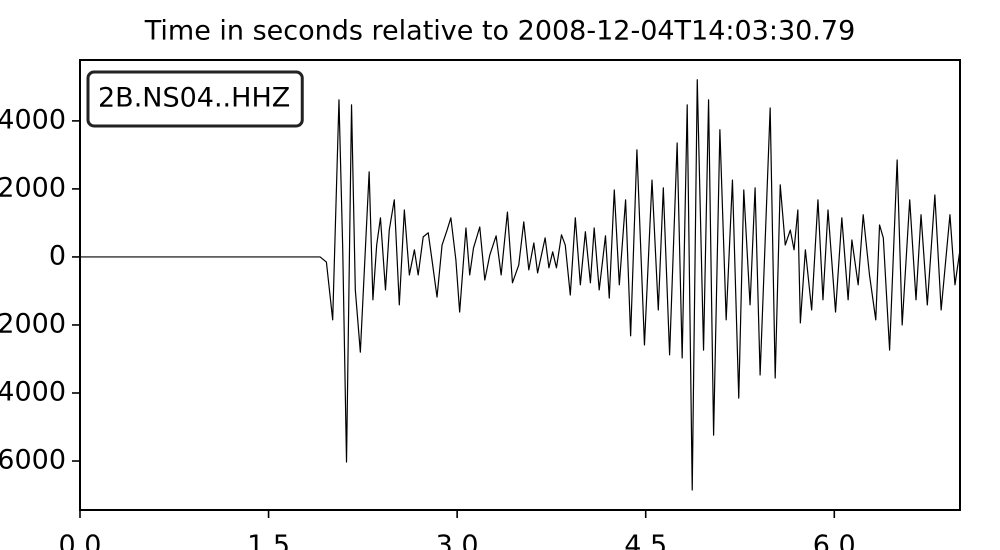 The image size is (1000, 550). I want to click on x-tick-label: 6.0, so click(834, 540).